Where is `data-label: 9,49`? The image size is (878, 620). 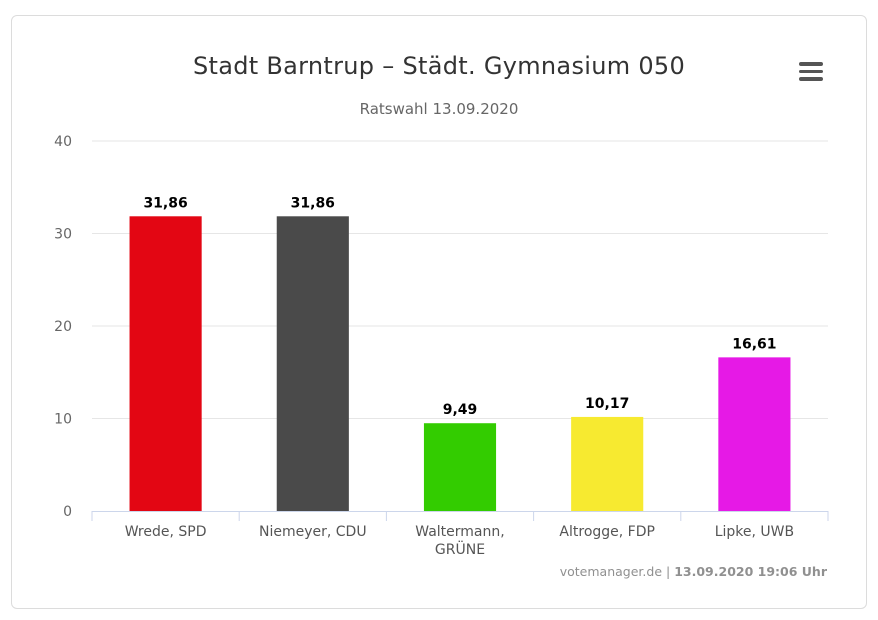
data-label: 9,49 is located at coordinates (460, 410).